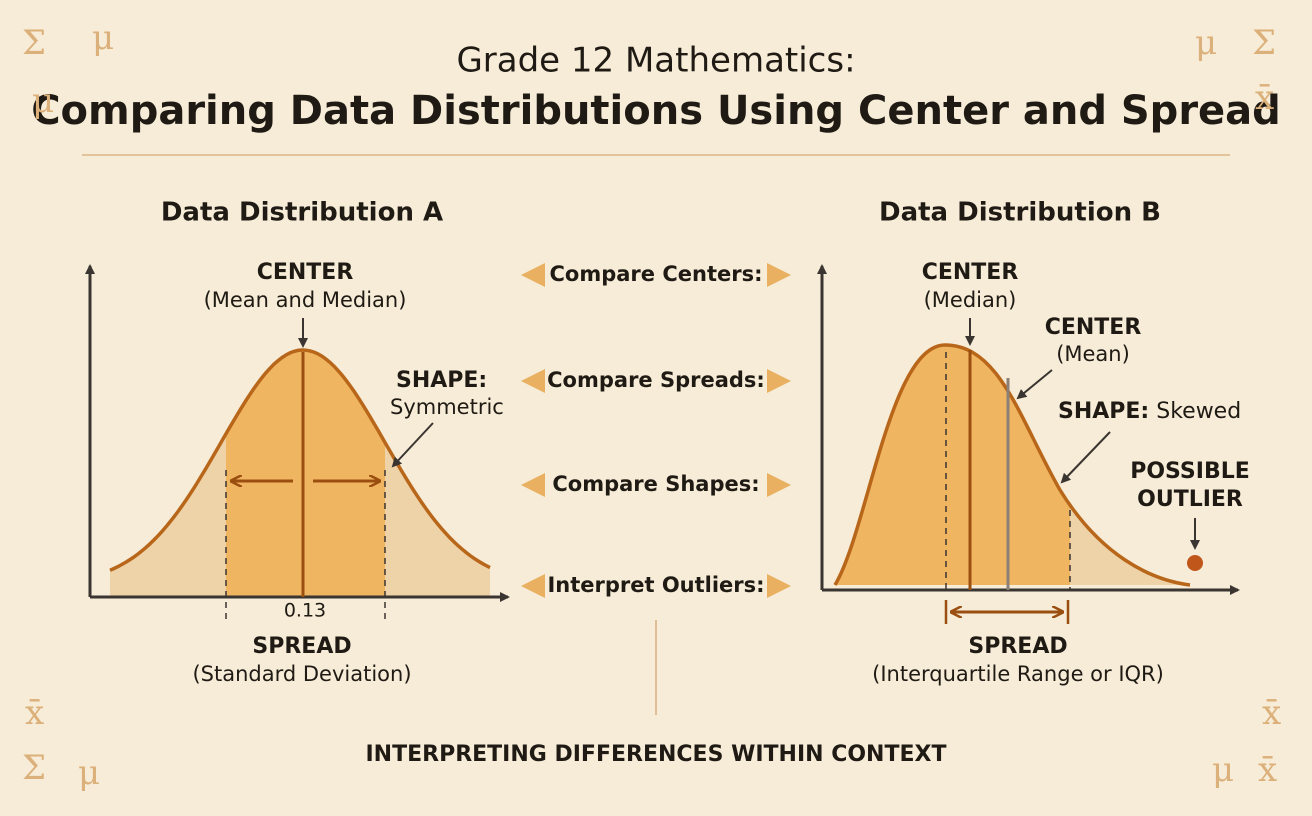  What do you see at coordinates (1018, 674) in the screenshot?
I see `label-detail: (Interquartile Range or IQR)` at bounding box center [1018, 674].